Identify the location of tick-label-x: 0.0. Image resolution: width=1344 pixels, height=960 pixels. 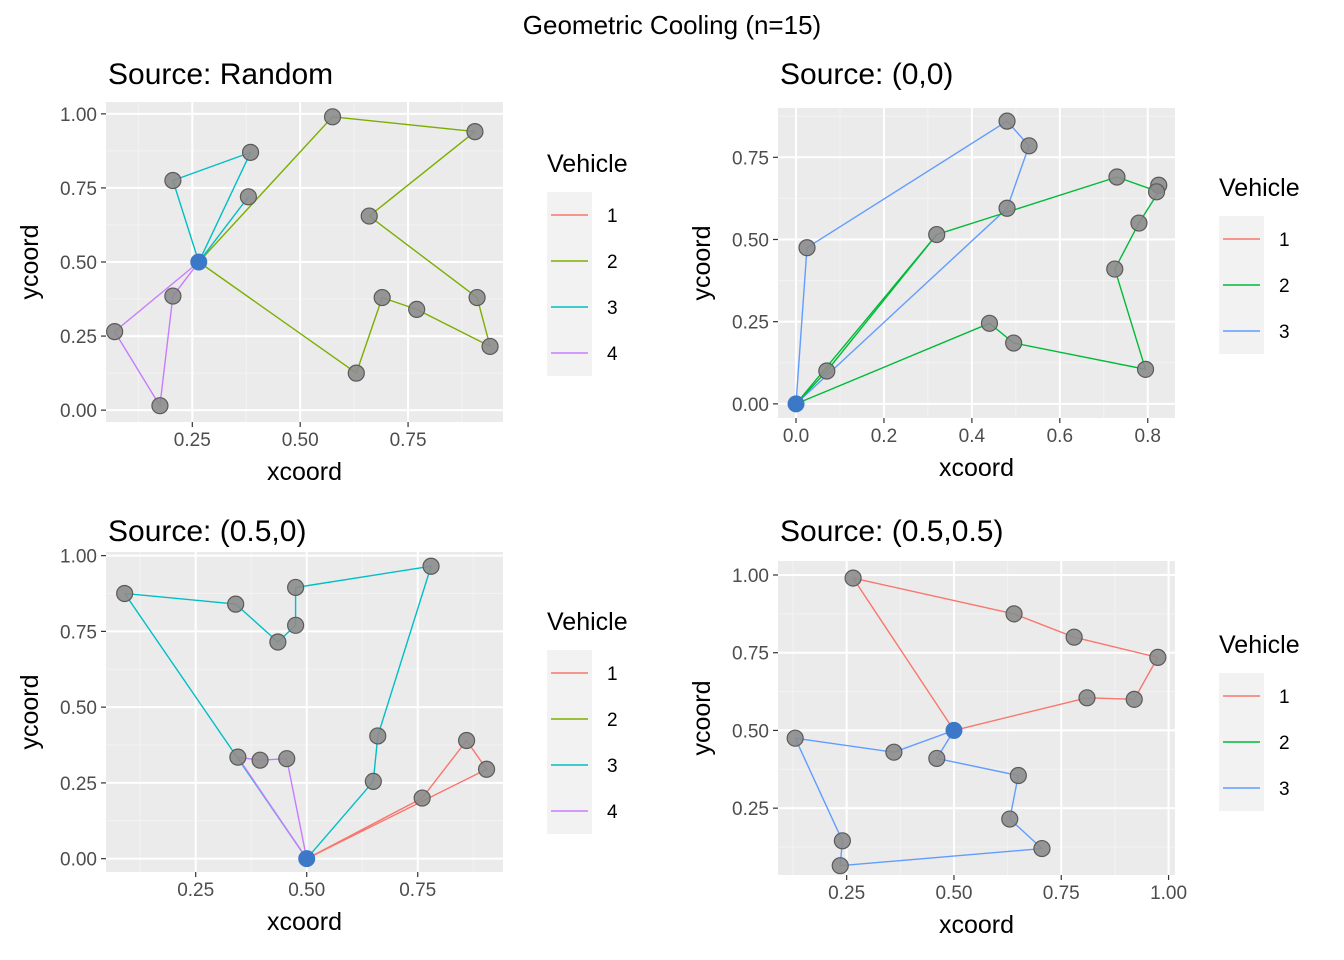
(796, 436).